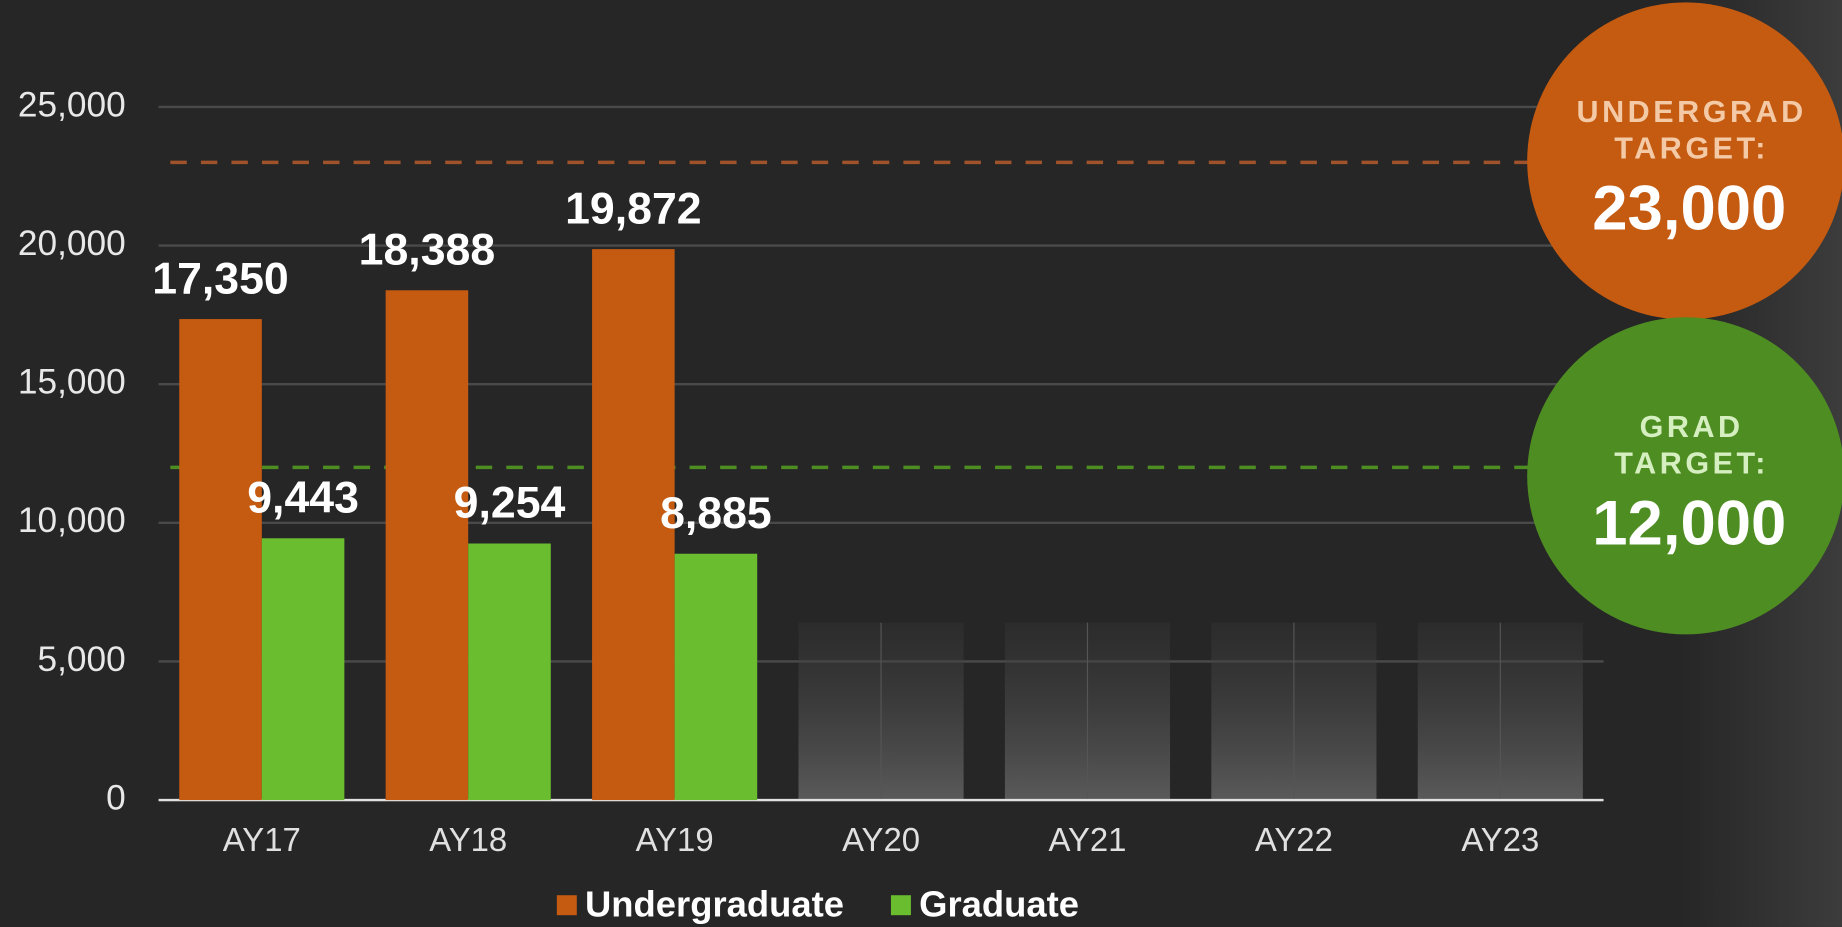 This screenshot has height=927, width=1842. Describe the element at coordinates (716, 513) in the screenshot. I see `data-label: 8,885` at that location.